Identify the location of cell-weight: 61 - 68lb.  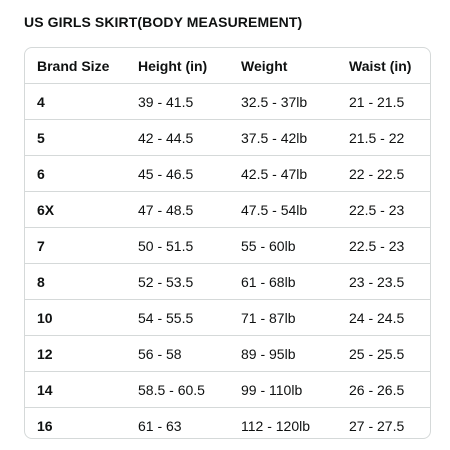
(295, 281).